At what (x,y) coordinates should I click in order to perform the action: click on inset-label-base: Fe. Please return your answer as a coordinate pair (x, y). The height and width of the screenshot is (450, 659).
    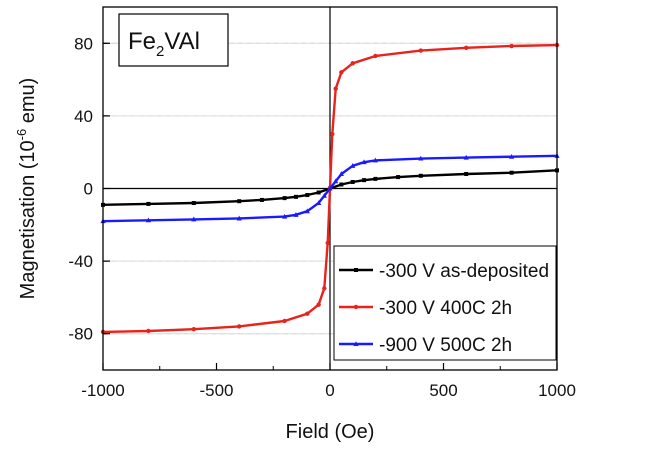
    Looking at the image, I should click on (142, 41).